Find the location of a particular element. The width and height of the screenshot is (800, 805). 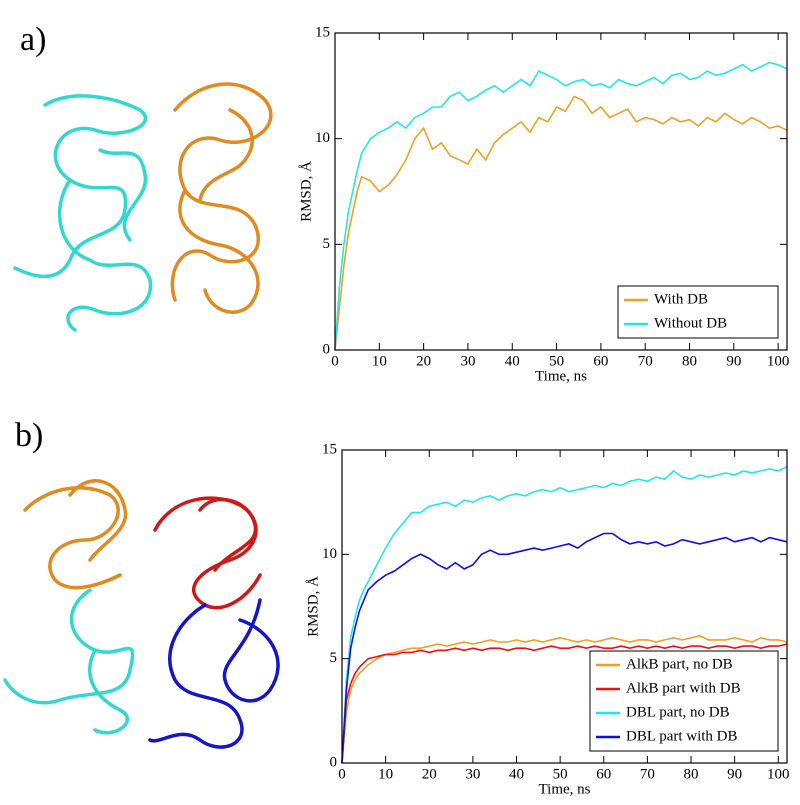

protein-orange-b is located at coordinates (75, 534).